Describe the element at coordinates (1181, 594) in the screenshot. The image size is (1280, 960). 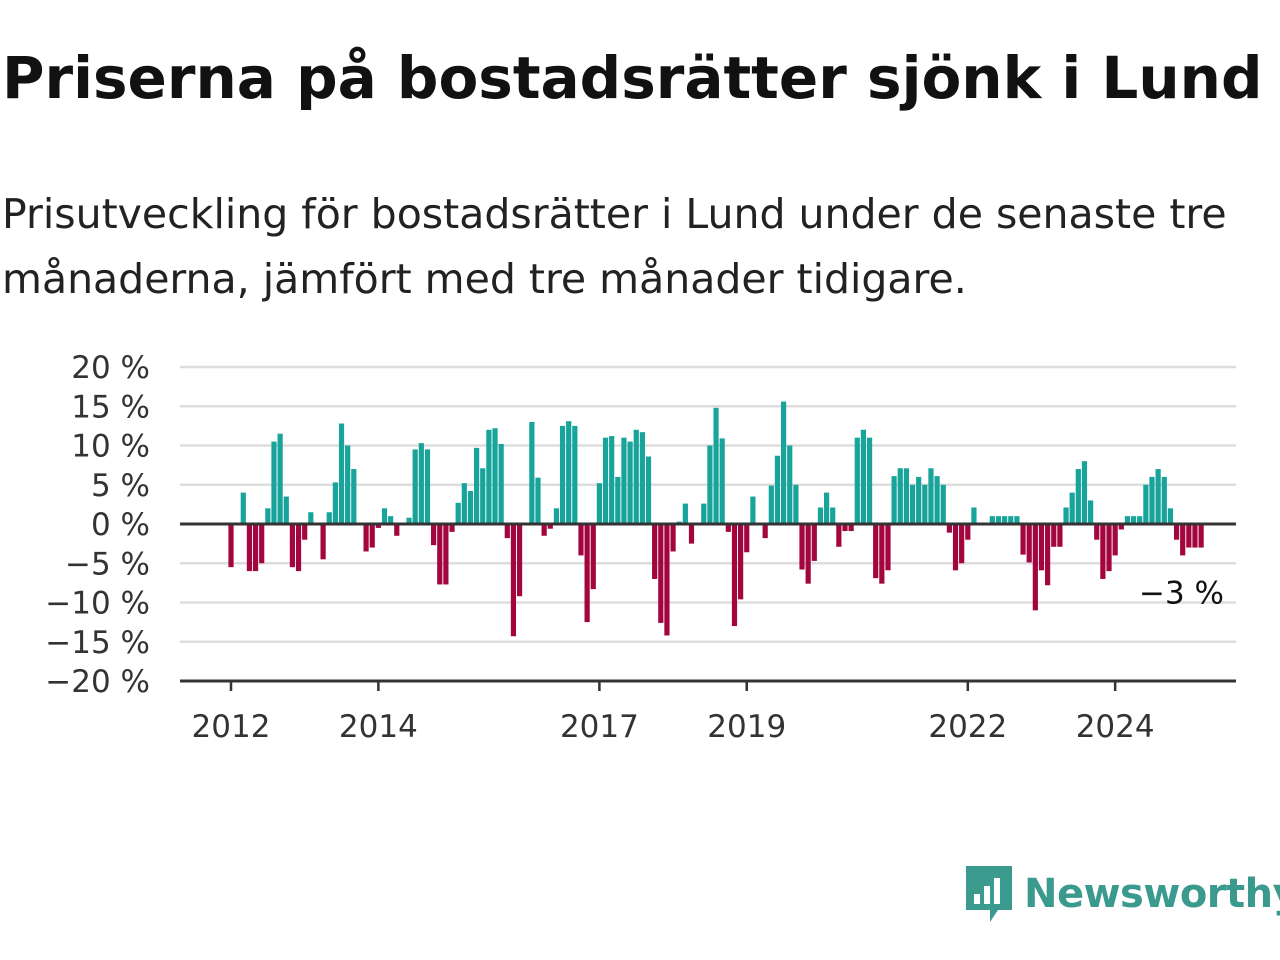
I see `latest-value-label: −3 %` at that location.